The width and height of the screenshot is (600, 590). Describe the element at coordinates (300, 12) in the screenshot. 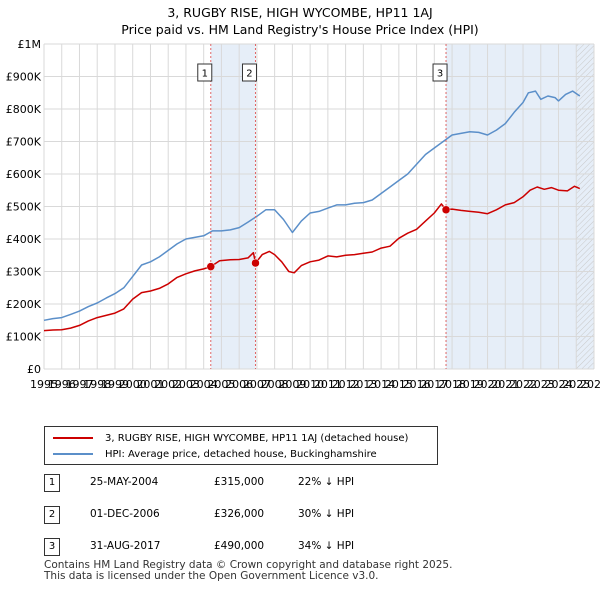

I see `chart-title: 3, RUGBY RISE, HIGH WYCOMBE, HP11 1AJ` at that location.